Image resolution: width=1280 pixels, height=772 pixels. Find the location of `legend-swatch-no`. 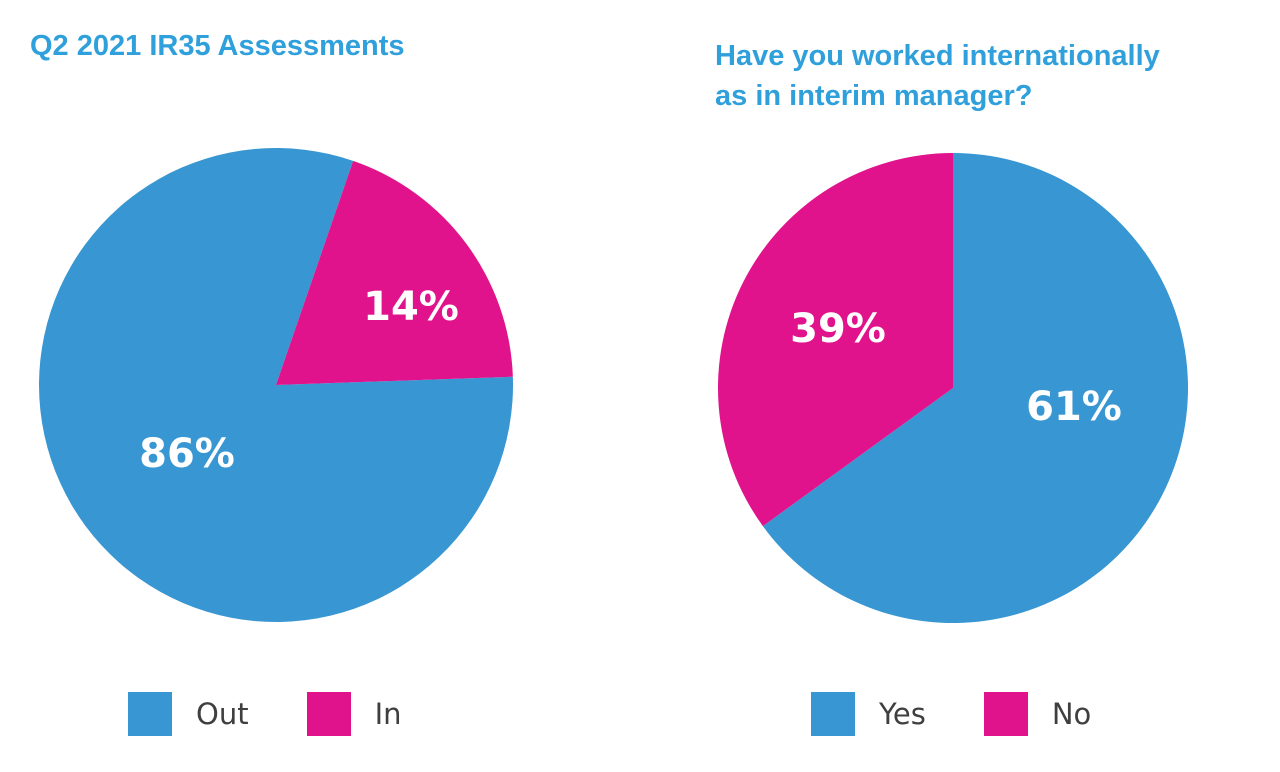

legend-swatch-no is located at coordinates (1005, 713).